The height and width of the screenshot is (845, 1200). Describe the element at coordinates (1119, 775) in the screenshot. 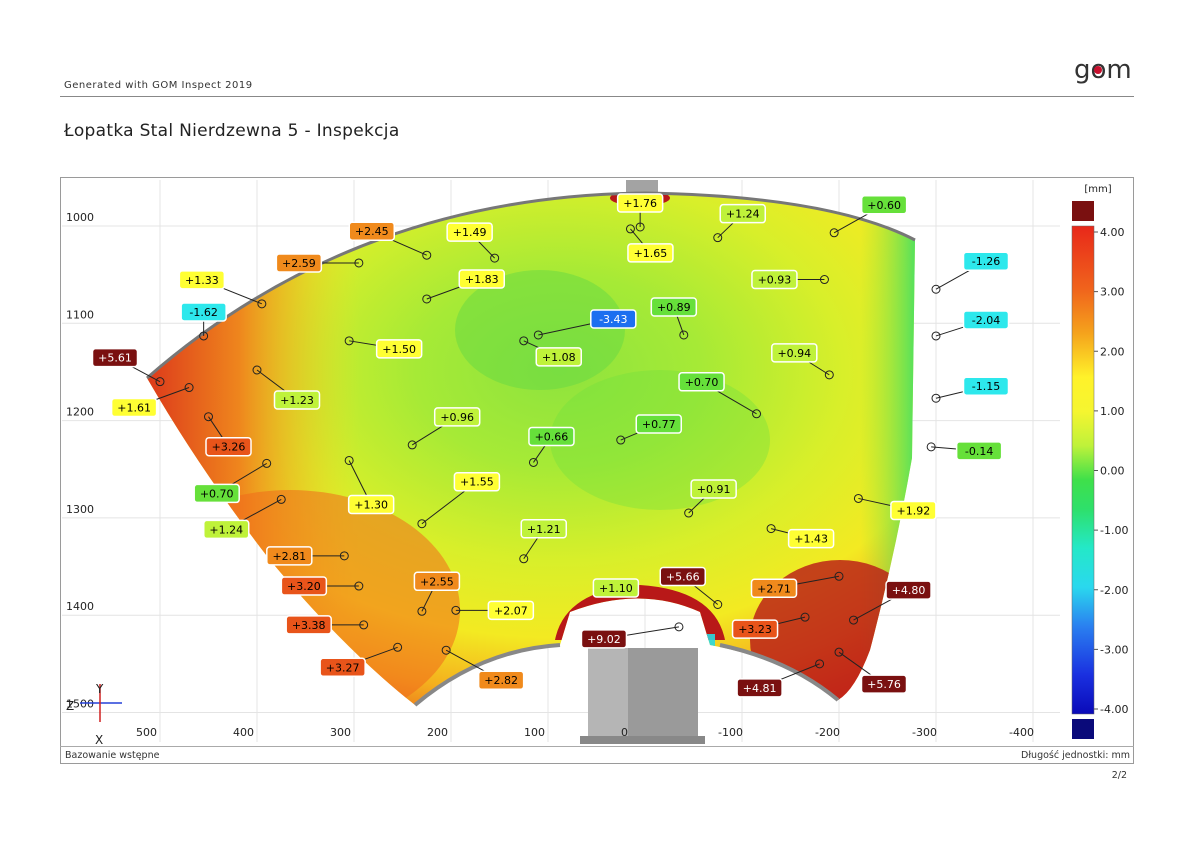

I see `page-number: 2/2` at that location.